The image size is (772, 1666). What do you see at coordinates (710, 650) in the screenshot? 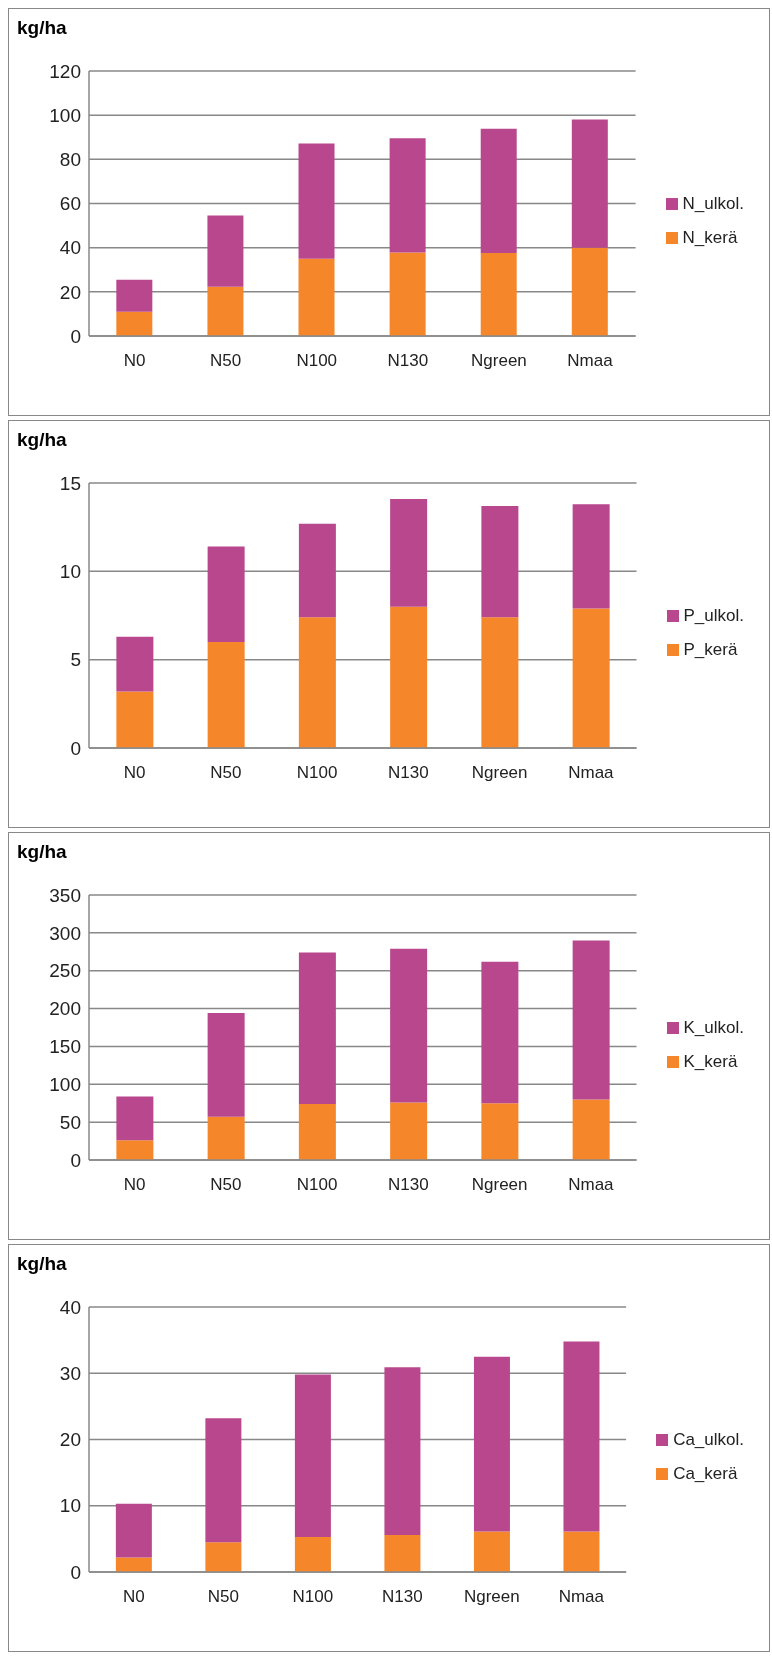
I see `legend-label: P_kerä` at bounding box center [710, 650].